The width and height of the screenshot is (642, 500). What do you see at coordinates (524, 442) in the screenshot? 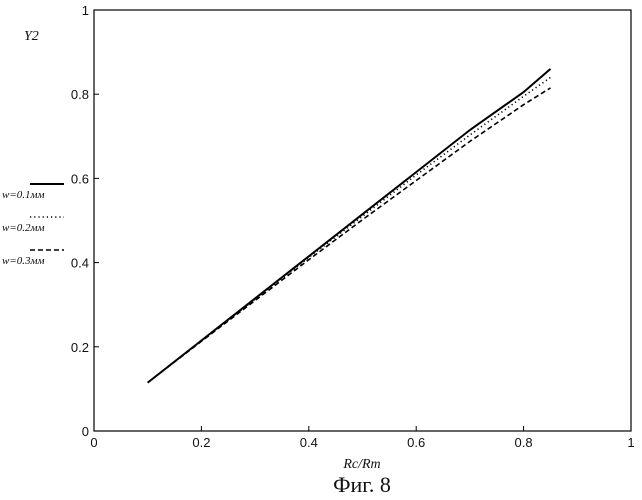
I see `x-tick-label: 0.8` at bounding box center [524, 442].